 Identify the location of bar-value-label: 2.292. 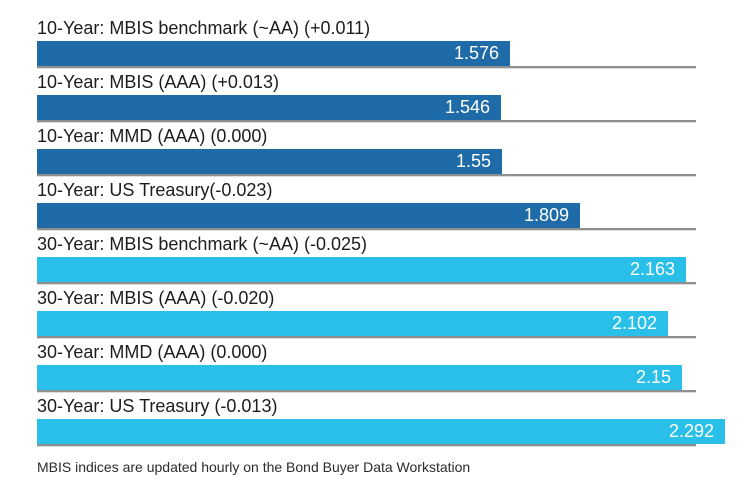
(691, 431).